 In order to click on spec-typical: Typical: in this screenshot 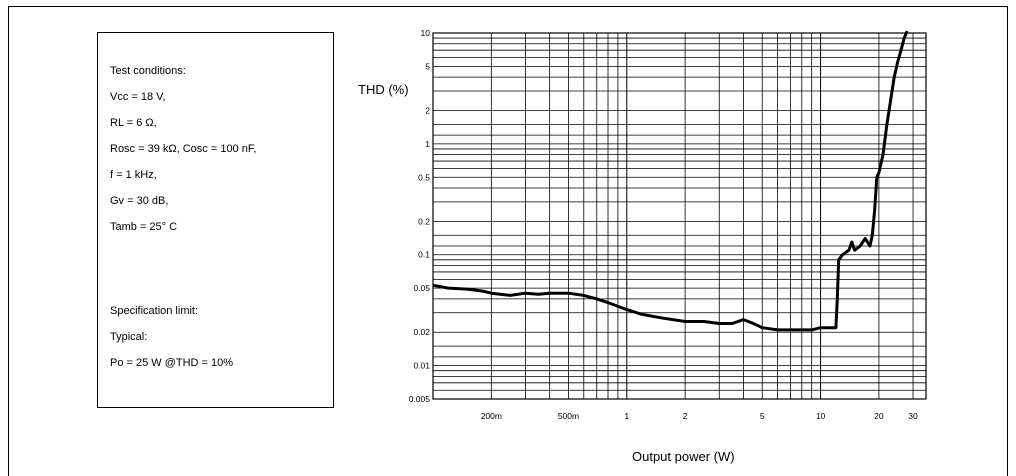, I will do `click(129, 337)`.